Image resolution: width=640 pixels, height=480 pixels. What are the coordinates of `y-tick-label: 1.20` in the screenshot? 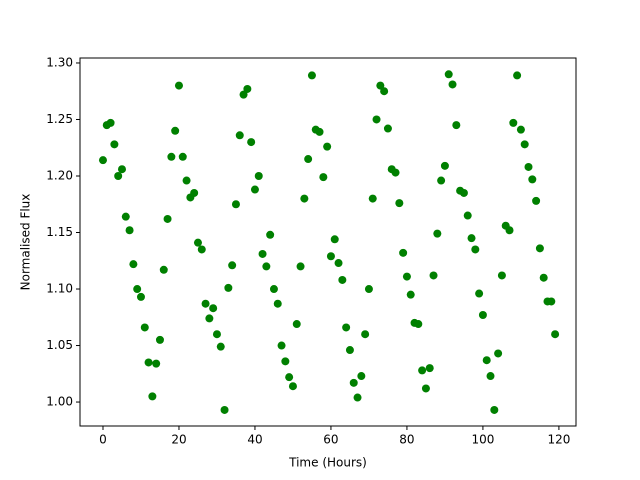 It's located at (59, 175).